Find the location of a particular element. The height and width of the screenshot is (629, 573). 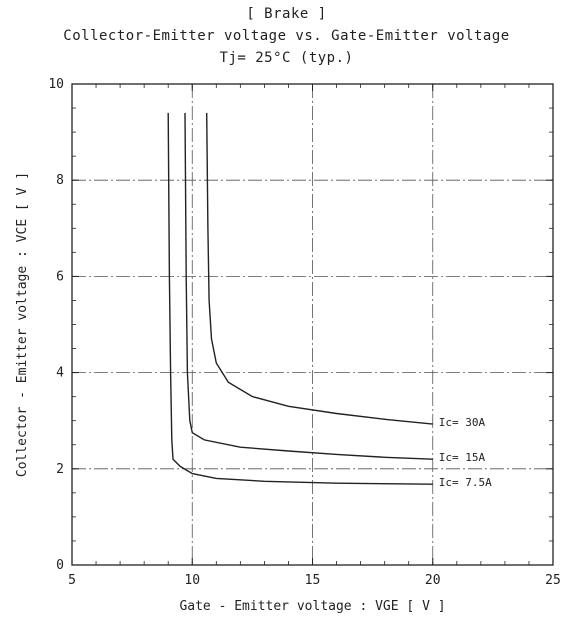

x-tick-label: 25 is located at coordinates (553, 580).